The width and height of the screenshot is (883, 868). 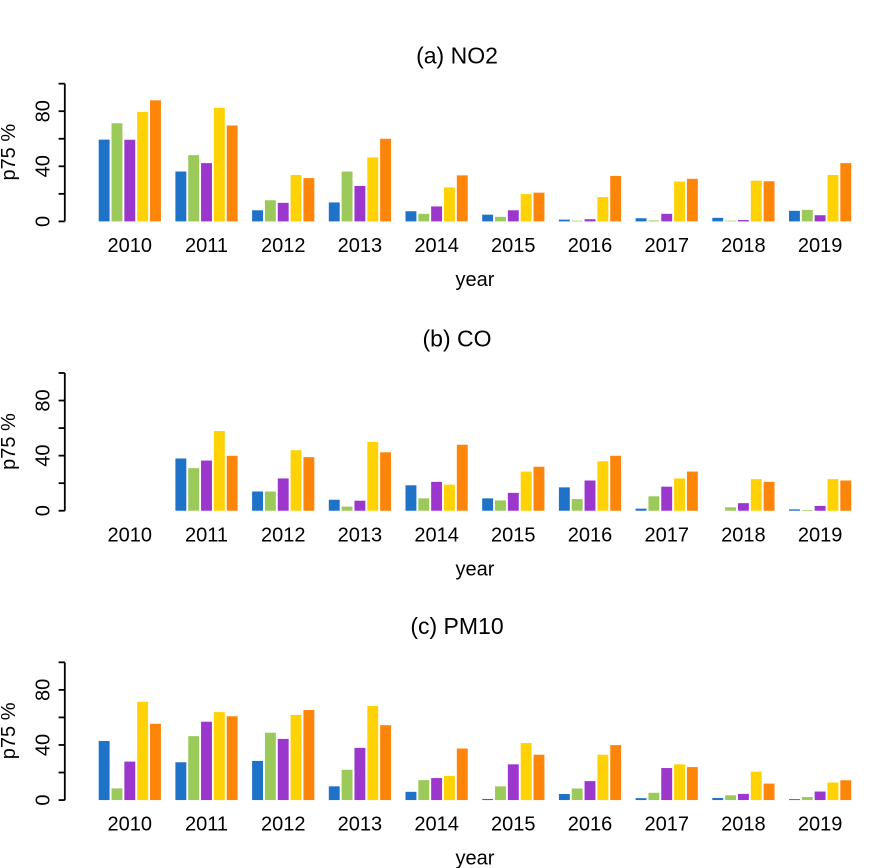 I want to click on svg-text: (a) NO2, so click(x=457, y=56).